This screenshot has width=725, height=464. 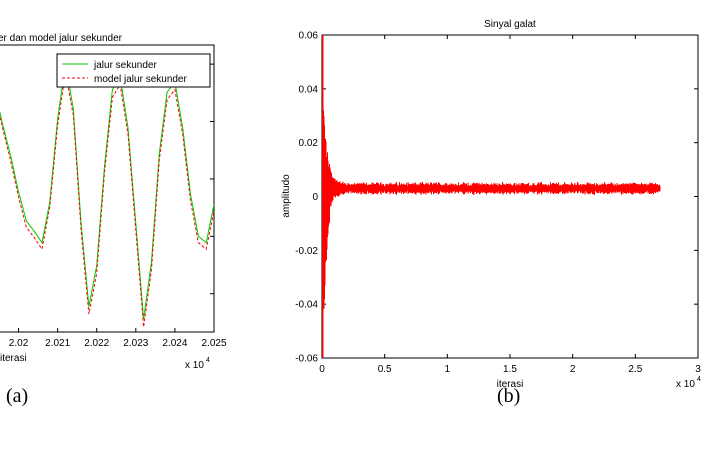 I want to click on chart-b-y-tick-label: 0.06, so click(x=309, y=36).